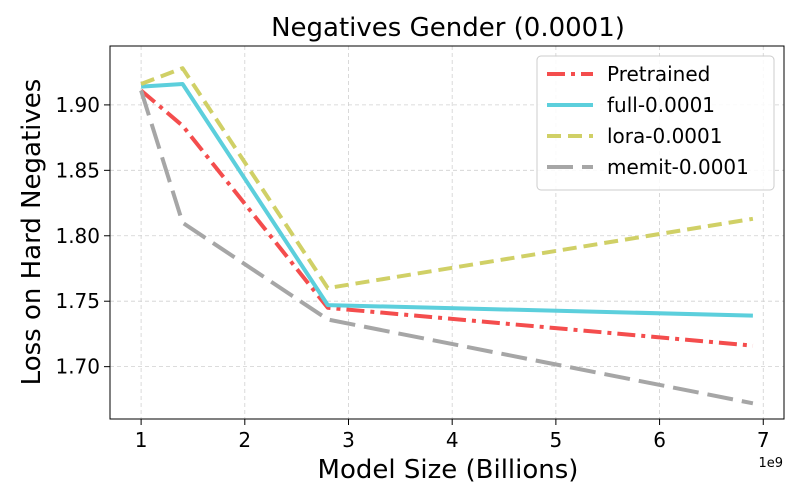 This screenshot has width=800, height=504. I want to click on x-axis-label: Model Size (Billions), so click(448, 470).